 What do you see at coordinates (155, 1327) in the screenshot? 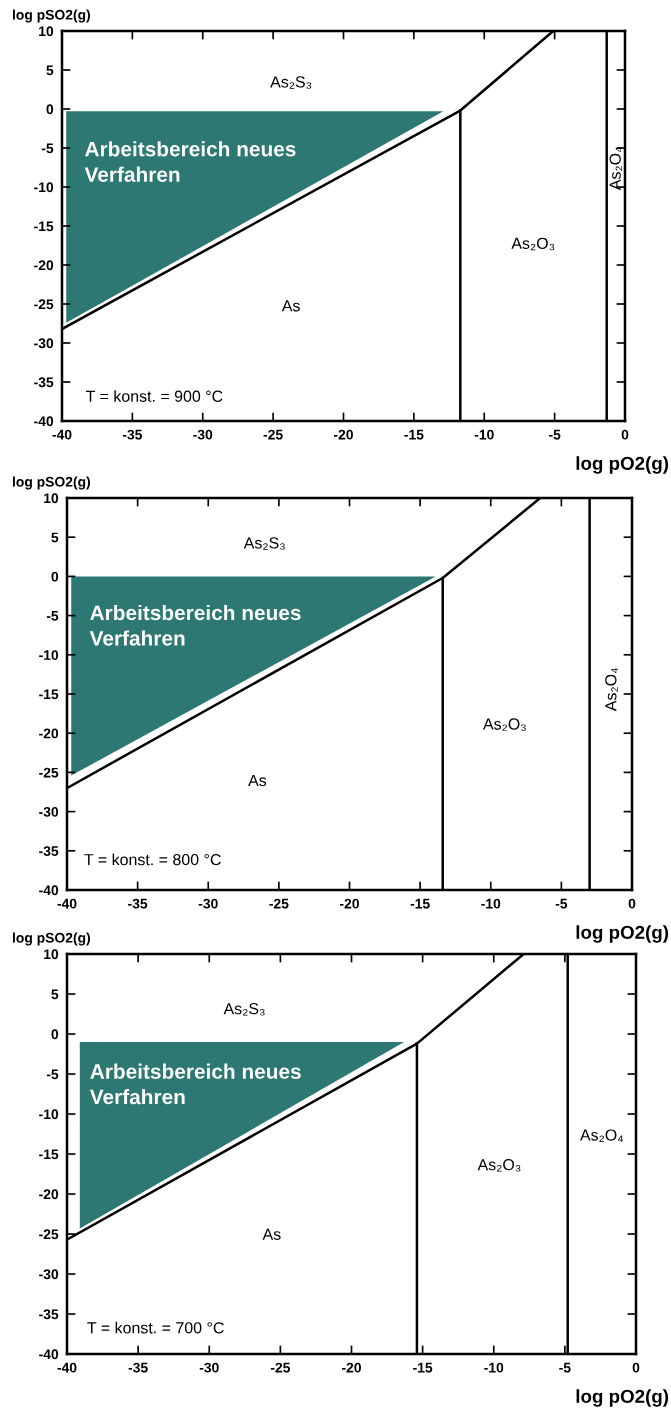
I see `annotation: T = konst. = 700 °C` at bounding box center [155, 1327].